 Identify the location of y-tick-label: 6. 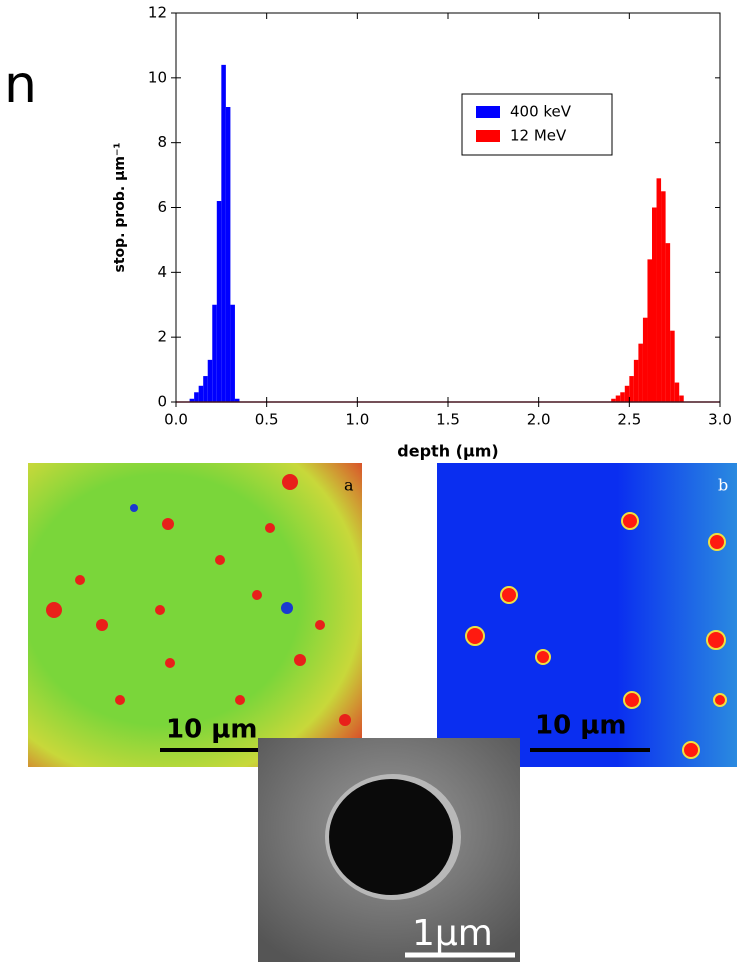
(162, 207).